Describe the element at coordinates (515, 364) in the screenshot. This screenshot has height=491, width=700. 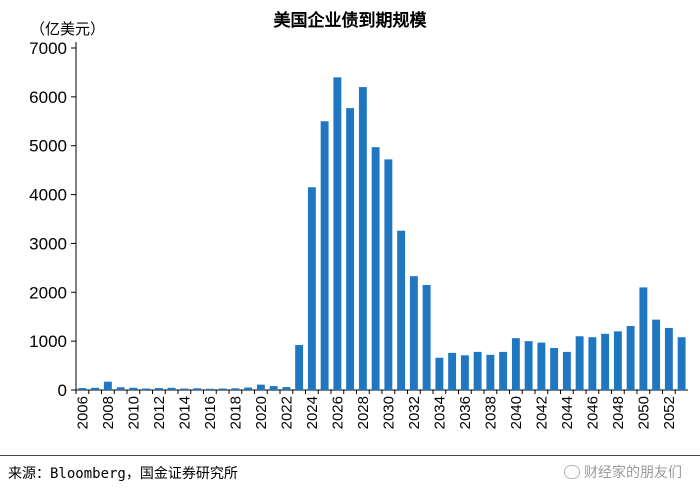
I see `bar-2040` at that location.